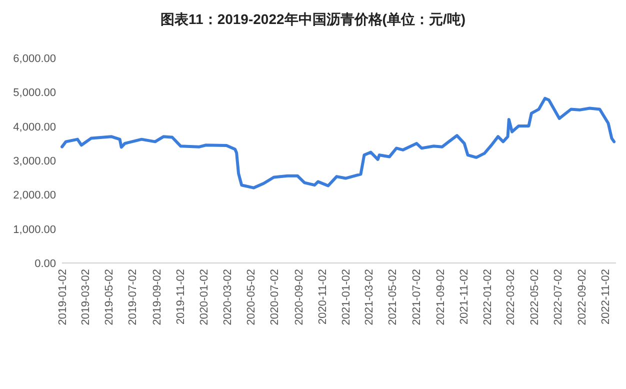 The image size is (626, 389). Describe the element at coordinates (488, 297) in the screenshot. I see `x-tick-label: 2022-01-02` at that location.